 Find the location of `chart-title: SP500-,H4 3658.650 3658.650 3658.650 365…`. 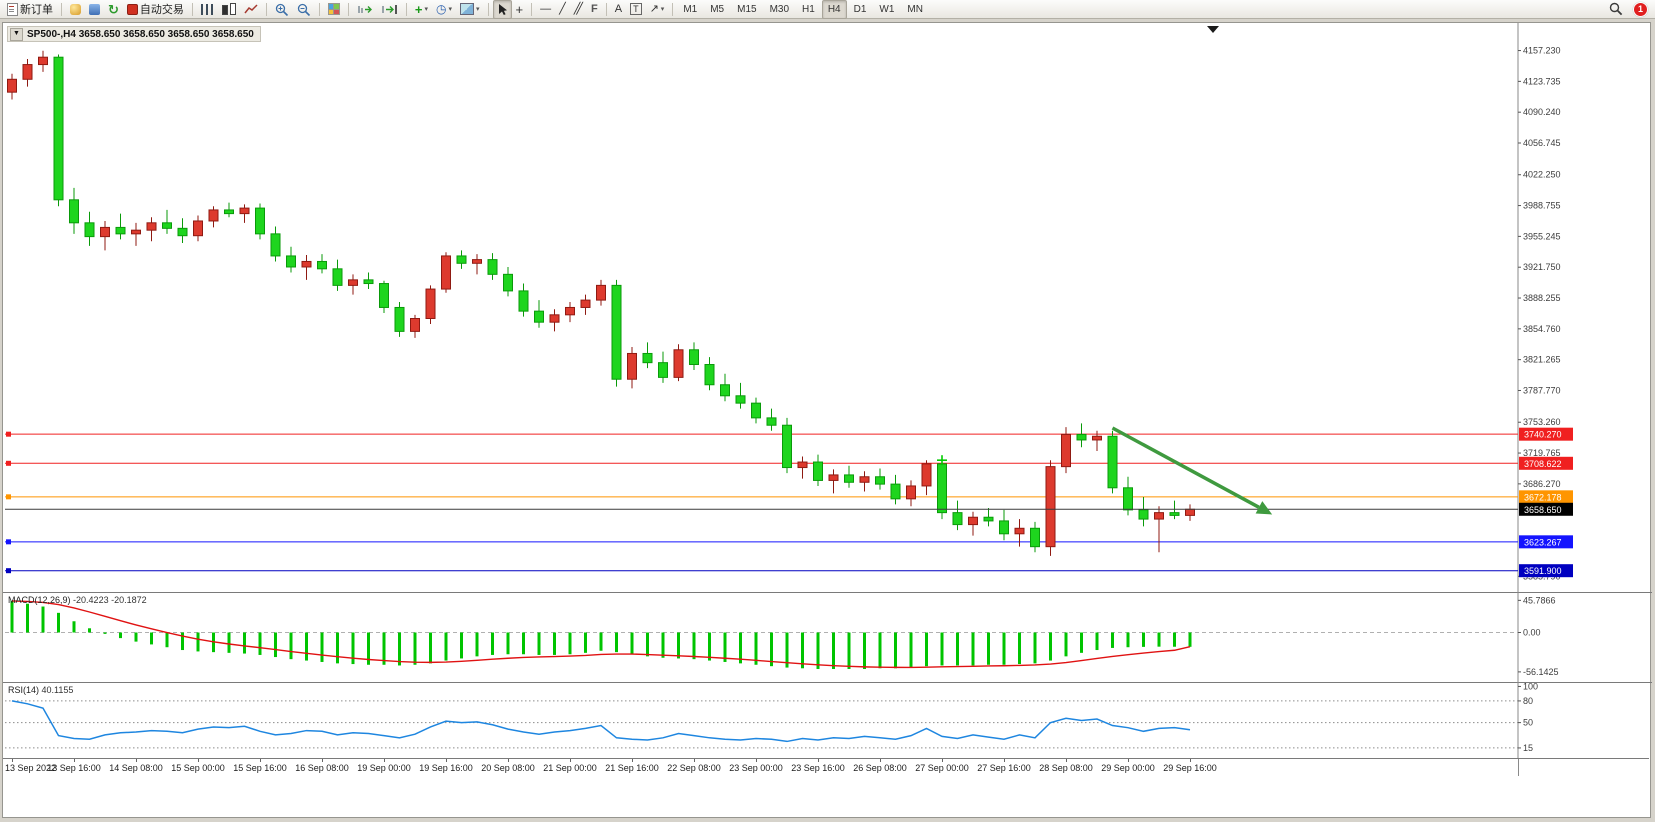

chart-title: SP500-,H4 3658.650 3658.650 3658.650 365… is located at coordinates (140, 34).